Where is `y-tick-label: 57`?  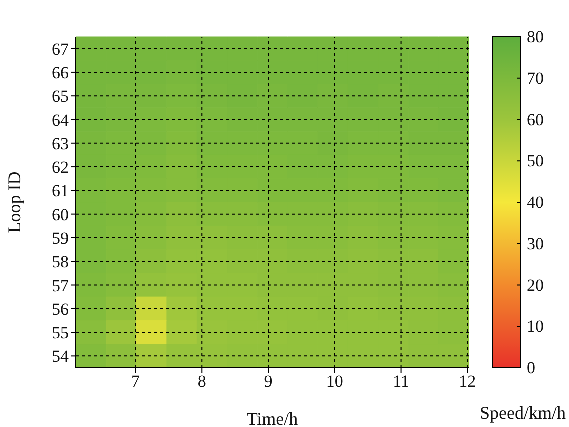
y-tick-label: 57 is located at coordinates (61, 286).